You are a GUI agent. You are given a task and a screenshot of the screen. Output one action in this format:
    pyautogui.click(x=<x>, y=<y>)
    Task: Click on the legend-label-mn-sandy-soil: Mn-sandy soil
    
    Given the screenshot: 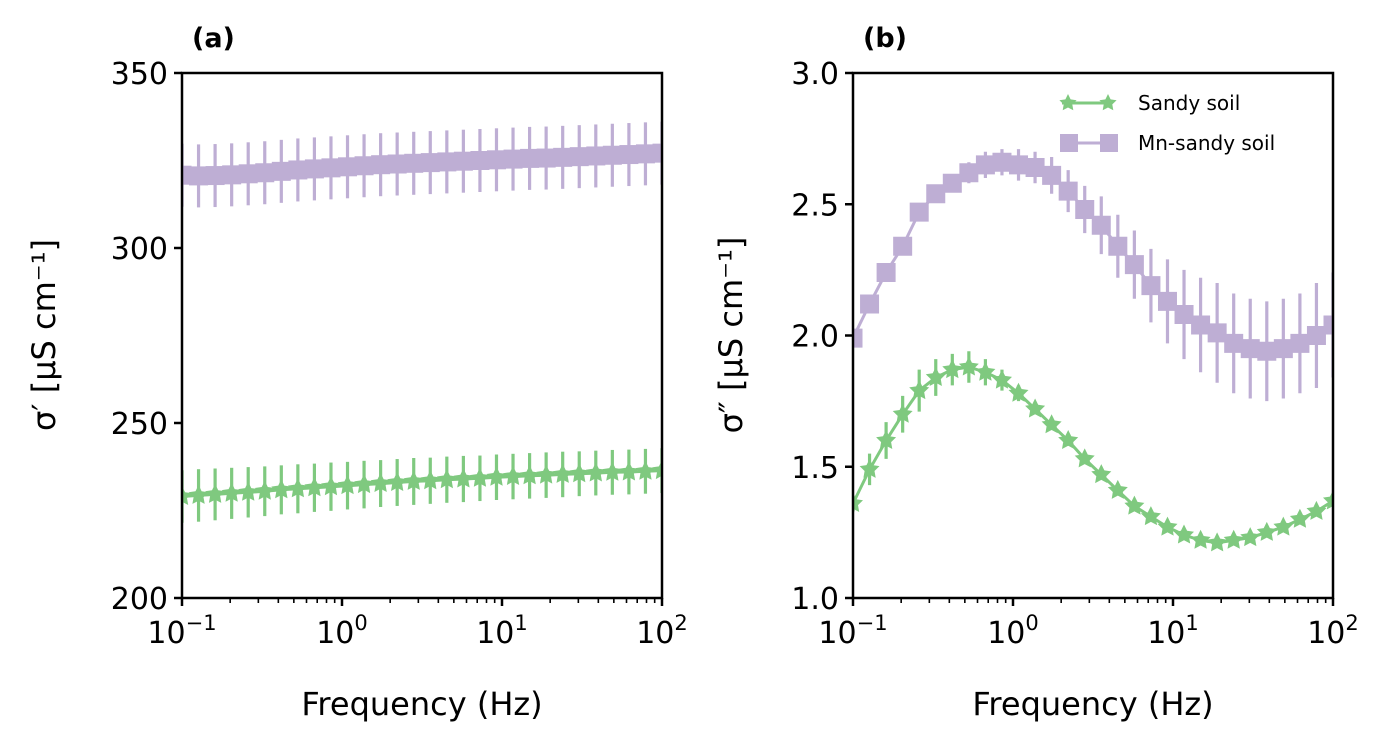 What is the action you would take?
    pyautogui.click(x=1206, y=143)
    